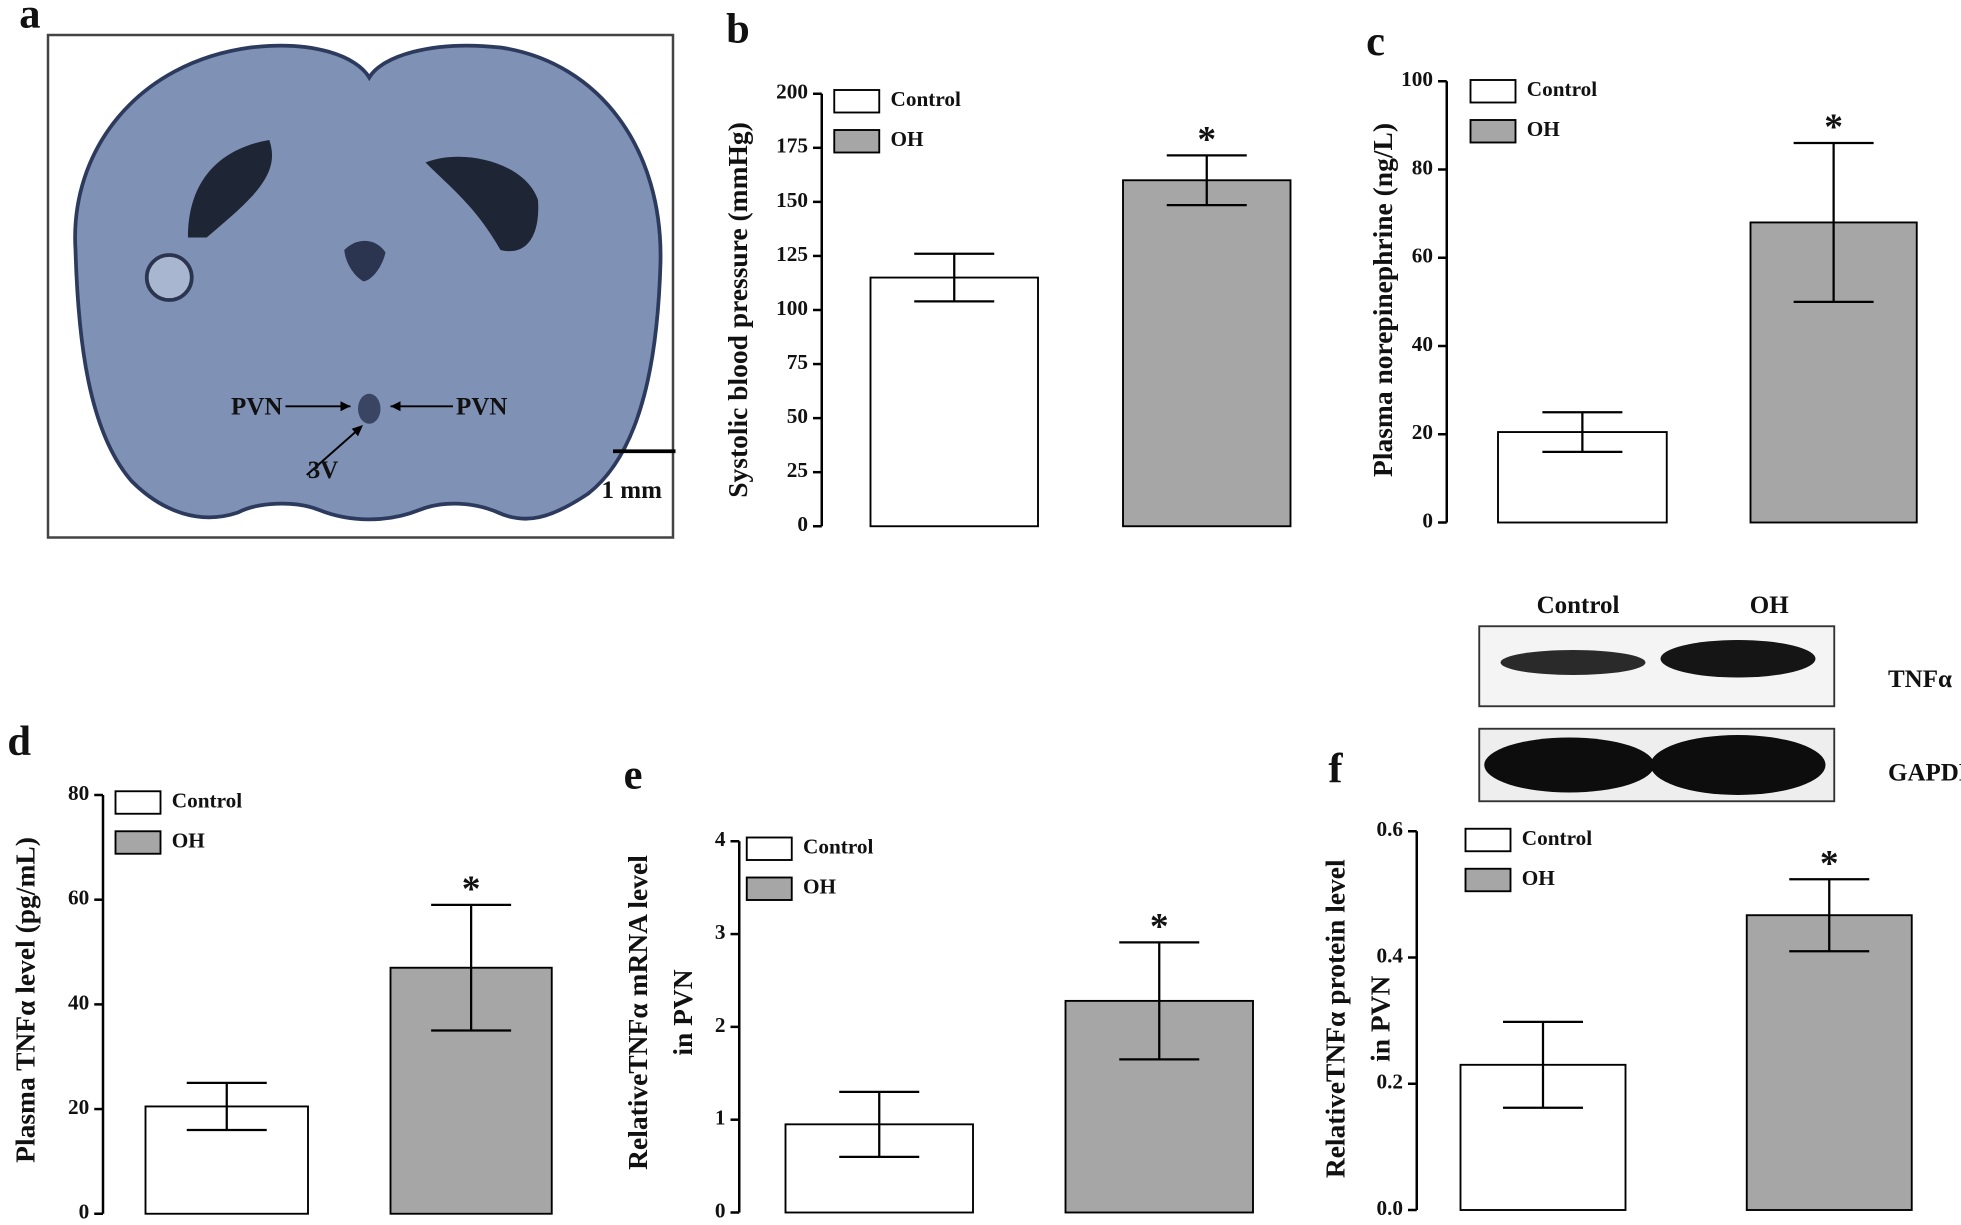 The image size is (1961, 1225). Describe the element at coordinates (1382, 300) in the screenshot. I see `y-axis-label: Plasma norepinephrine (ng/L)` at that location.